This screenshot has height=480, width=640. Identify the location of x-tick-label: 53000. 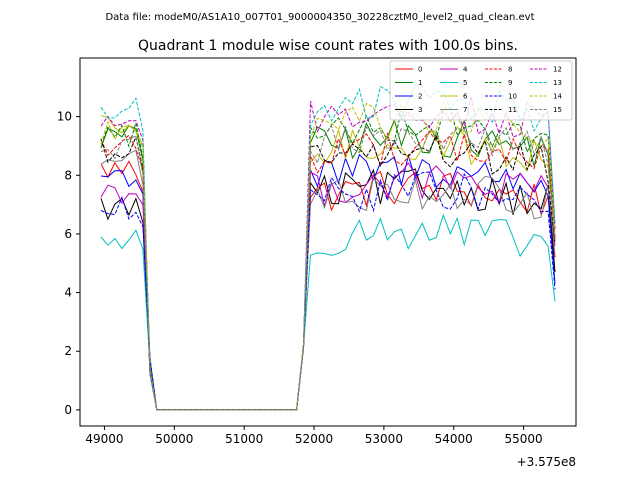
(384, 439).